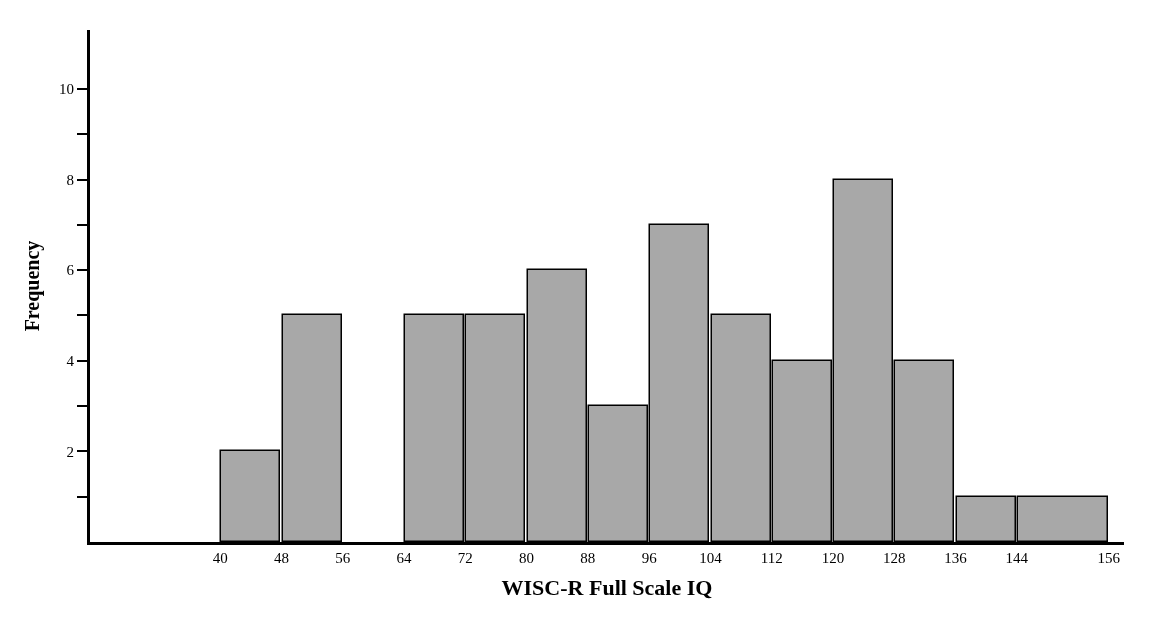  Describe the element at coordinates (70, 451) in the screenshot. I see `y-tick-label: 2` at that location.